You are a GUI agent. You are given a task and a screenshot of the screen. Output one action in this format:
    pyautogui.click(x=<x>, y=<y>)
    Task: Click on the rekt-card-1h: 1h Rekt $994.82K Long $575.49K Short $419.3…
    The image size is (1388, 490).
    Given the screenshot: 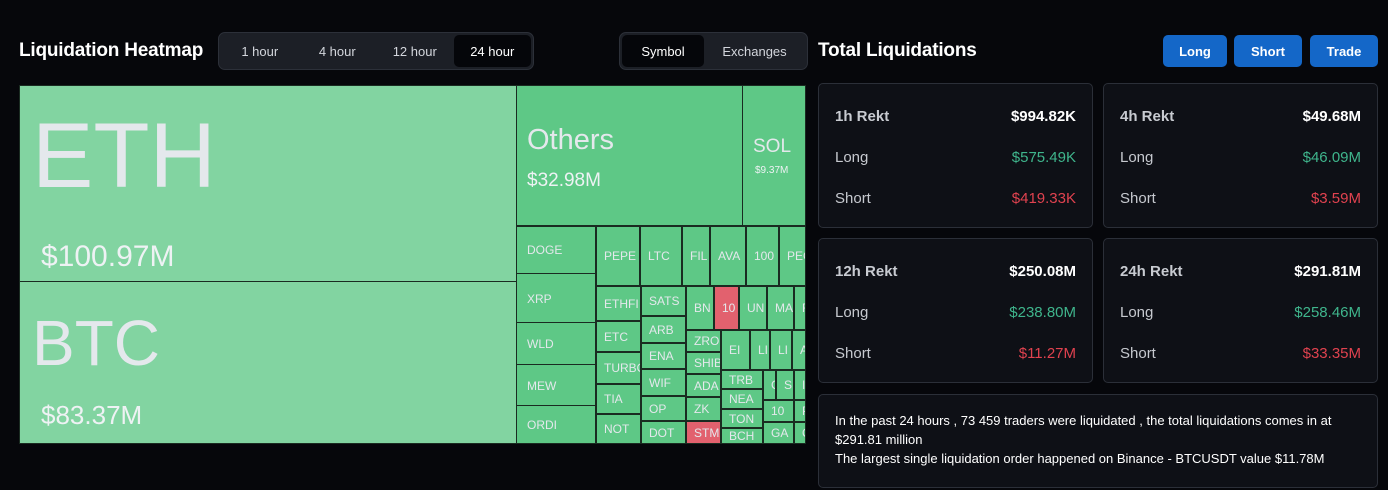 What is the action you would take?
    pyautogui.click(x=955, y=155)
    